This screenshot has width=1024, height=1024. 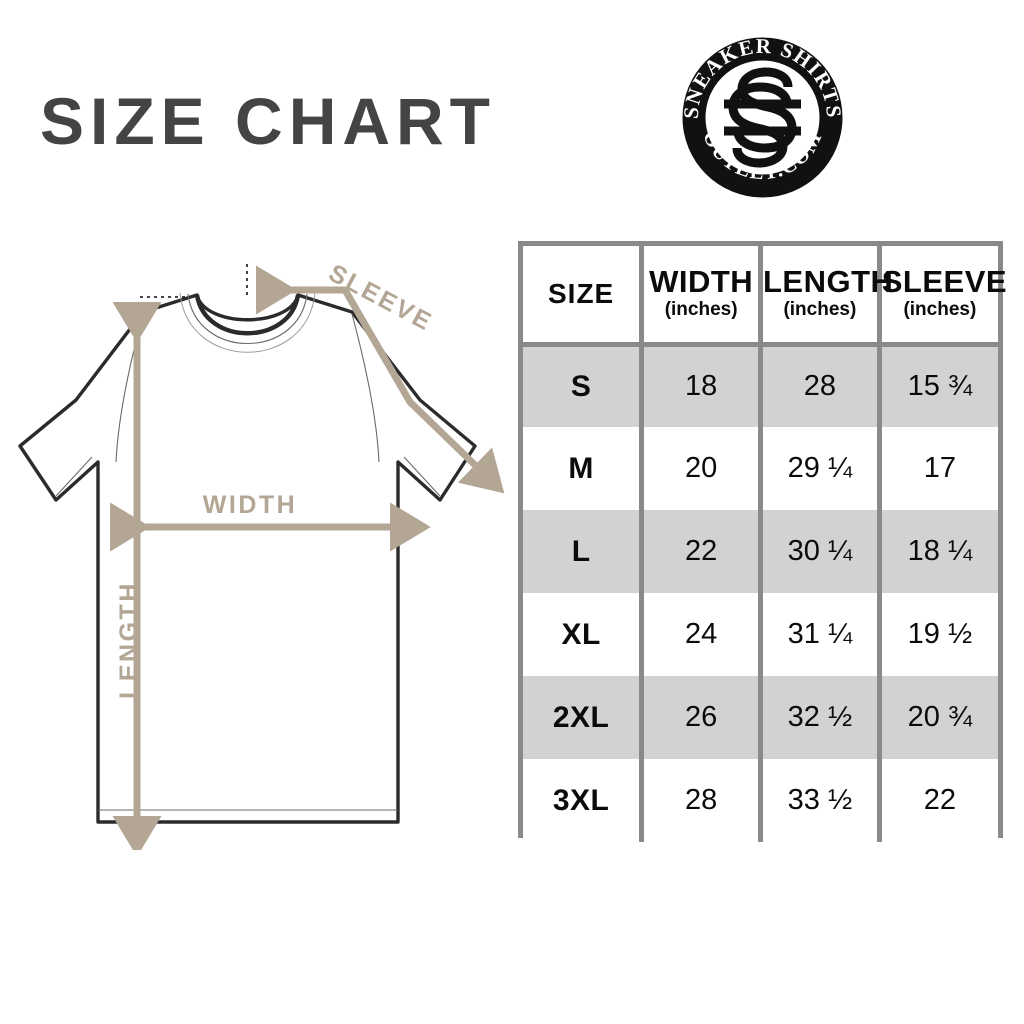 What do you see at coordinates (701, 800) in the screenshot?
I see `cell-width: 28` at bounding box center [701, 800].